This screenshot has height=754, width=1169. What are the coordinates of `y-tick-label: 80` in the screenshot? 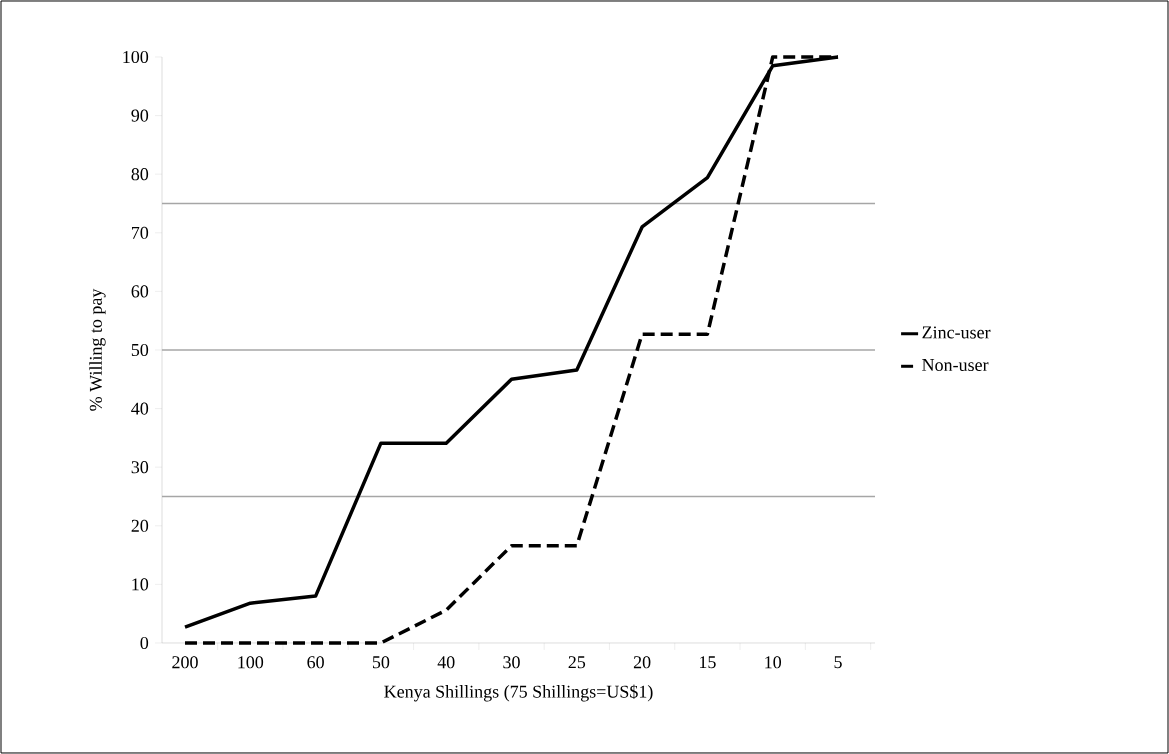 It's located at (140, 174).